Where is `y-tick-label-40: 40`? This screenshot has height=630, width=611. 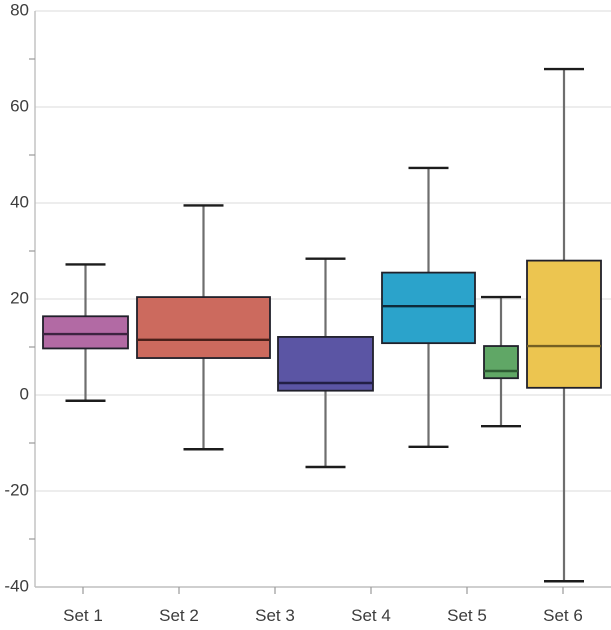
y-tick-label-40: 40 is located at coordinates (19, 201).